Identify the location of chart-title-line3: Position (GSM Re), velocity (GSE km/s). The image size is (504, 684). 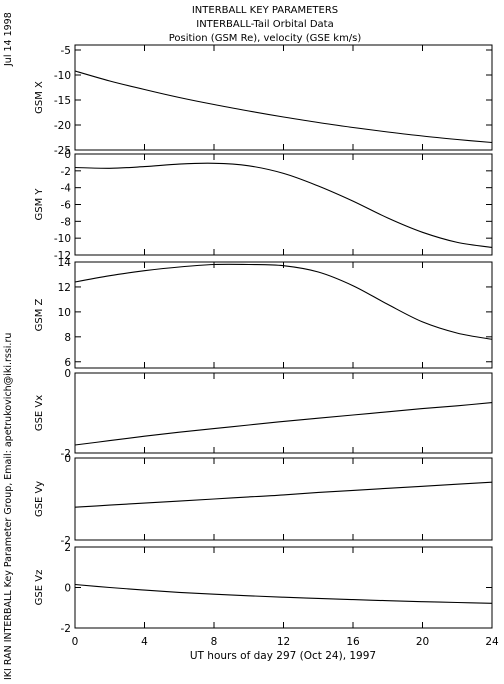
(265, 38).